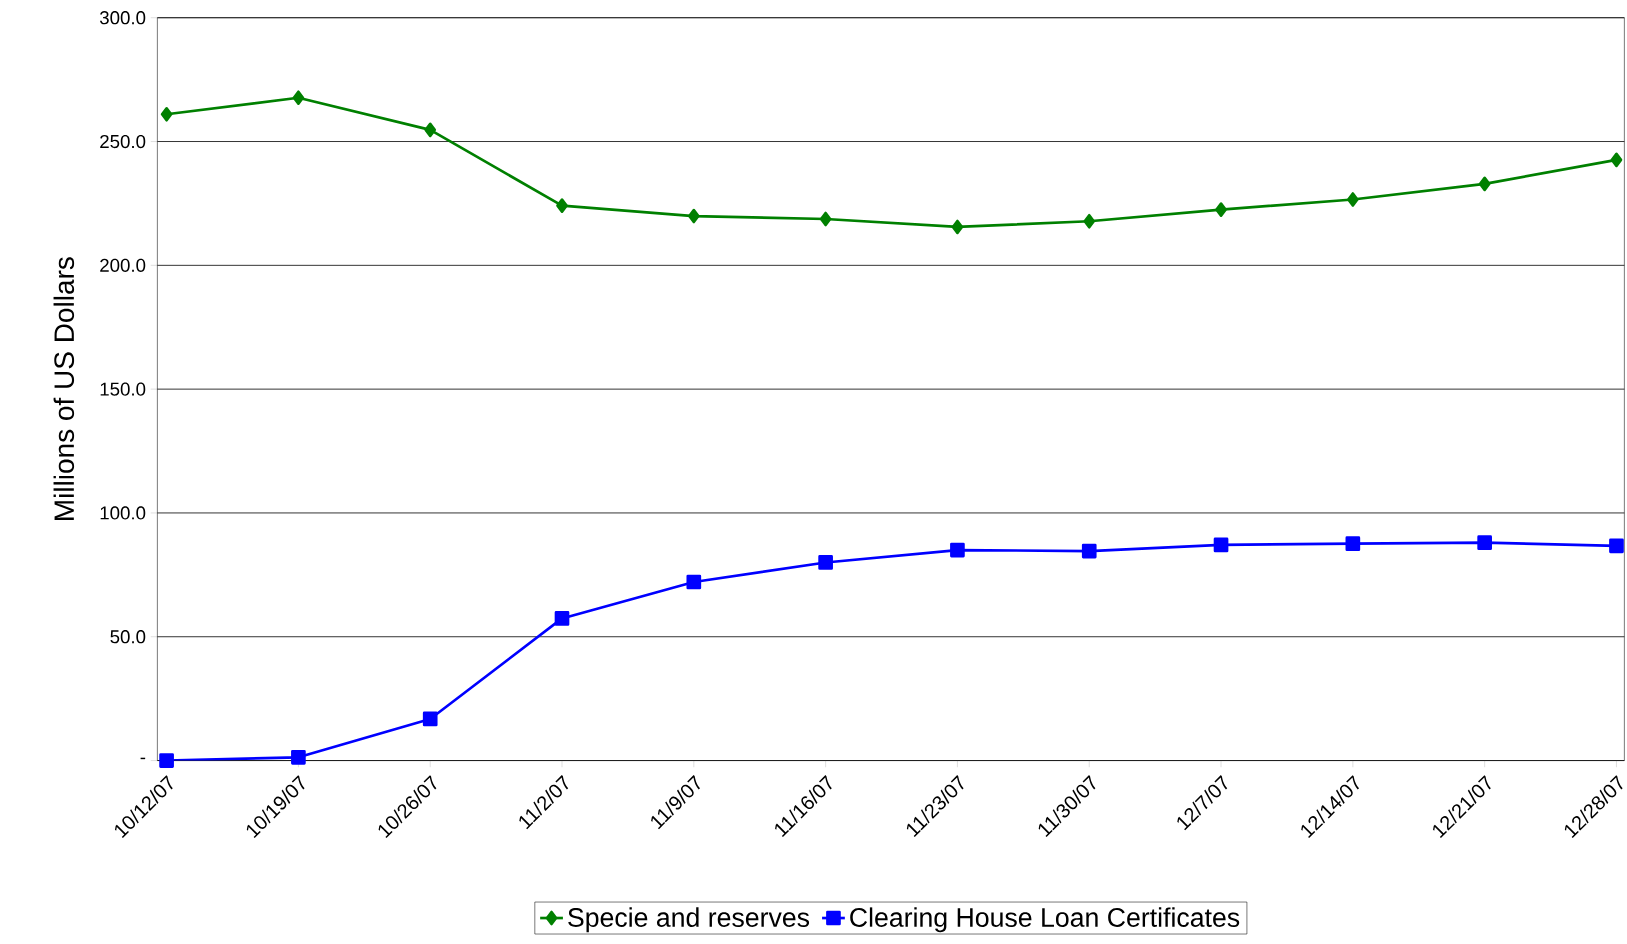 This screenshot has width=1627, height=944. Describe the element at coordinates (143, 758) in the screenshot. I see `y-tick-label: -` at that location.